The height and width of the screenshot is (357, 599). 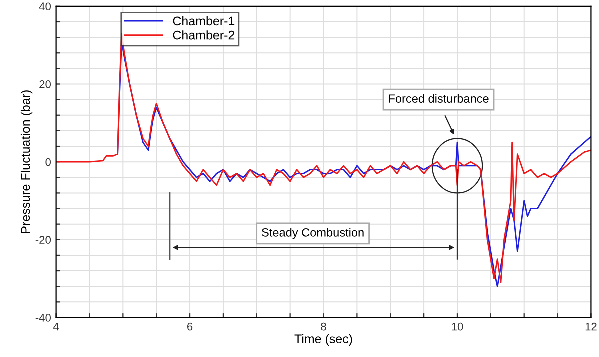 I want to click on y-tick-label: 20, so click(x=46, y=84).